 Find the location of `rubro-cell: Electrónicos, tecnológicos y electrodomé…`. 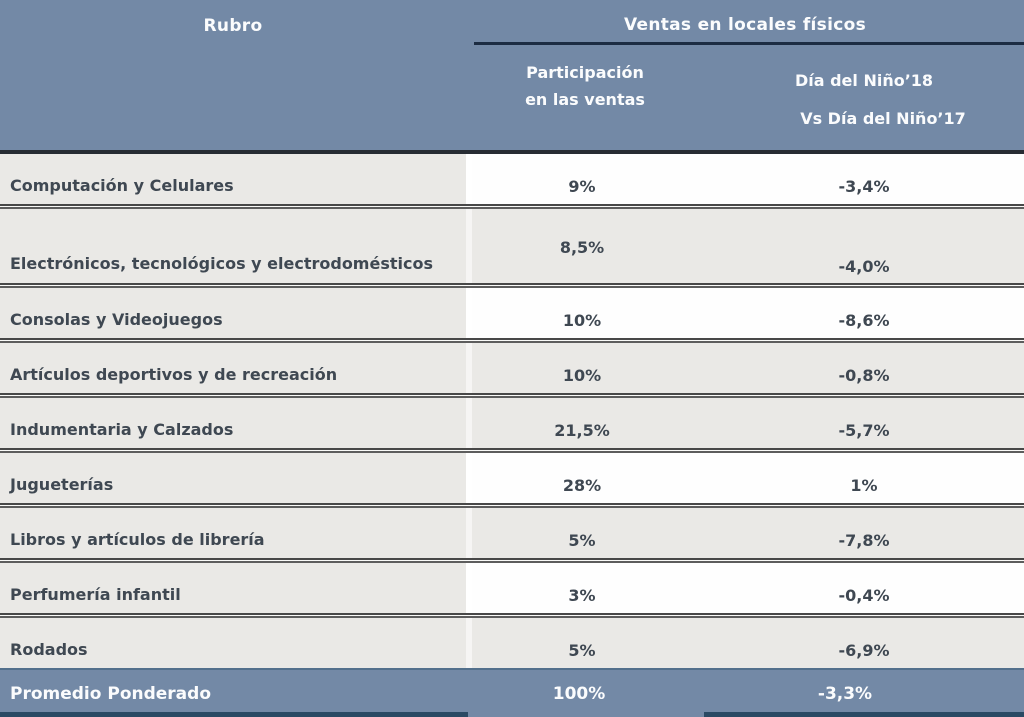

rubro-cell: Electrónicos, tecnológicos y electrodomé… is located at coordinates (233, 246).